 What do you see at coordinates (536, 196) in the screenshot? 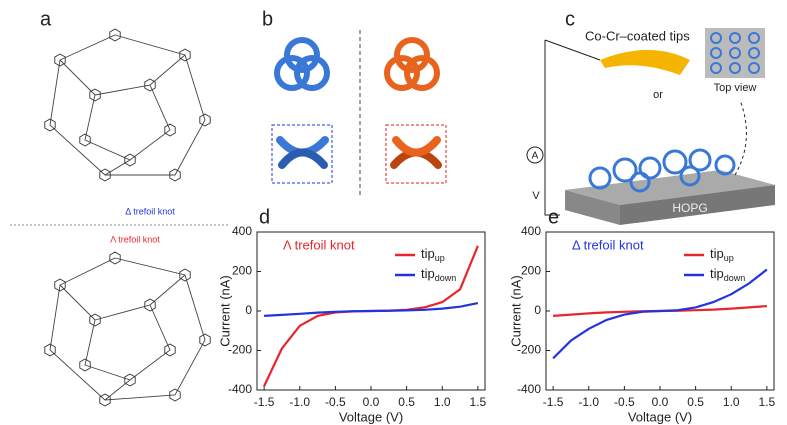
I see `voltage-label: V` at bounding box center [536, 196].